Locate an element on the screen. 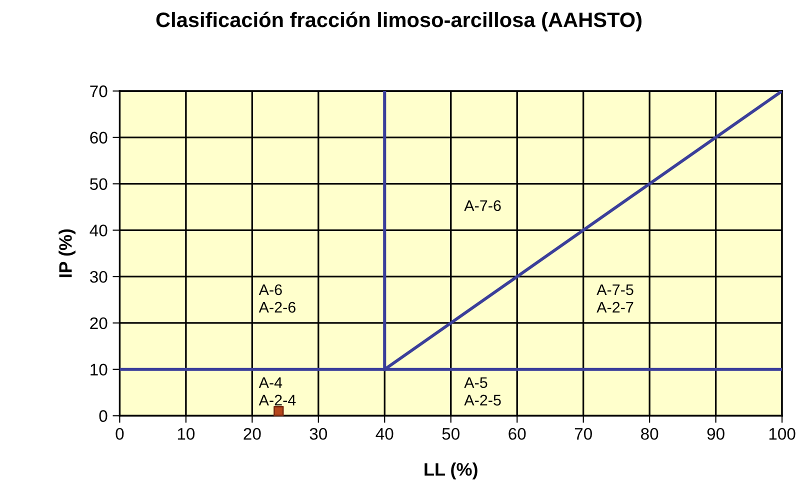 Image resolution: width=798 pixels, height=492 pixels. x-tick-label: 50 is located at coordinates (451, 434).